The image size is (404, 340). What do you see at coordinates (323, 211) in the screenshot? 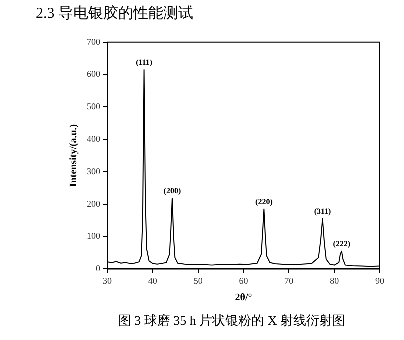
I see `annotation: (311)` at bounding box center [323, 211].